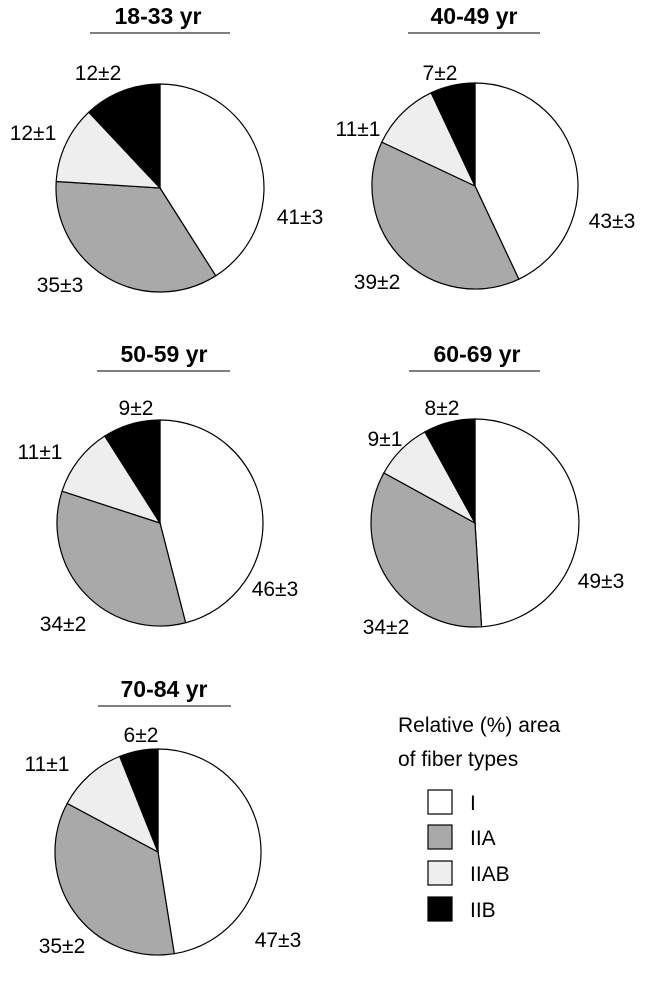 This screenshot has width=651, height=1000. Describe the element at coordinates (474, 16) in the screenshot. I see `pie-title: 40-49 yr` at that location.